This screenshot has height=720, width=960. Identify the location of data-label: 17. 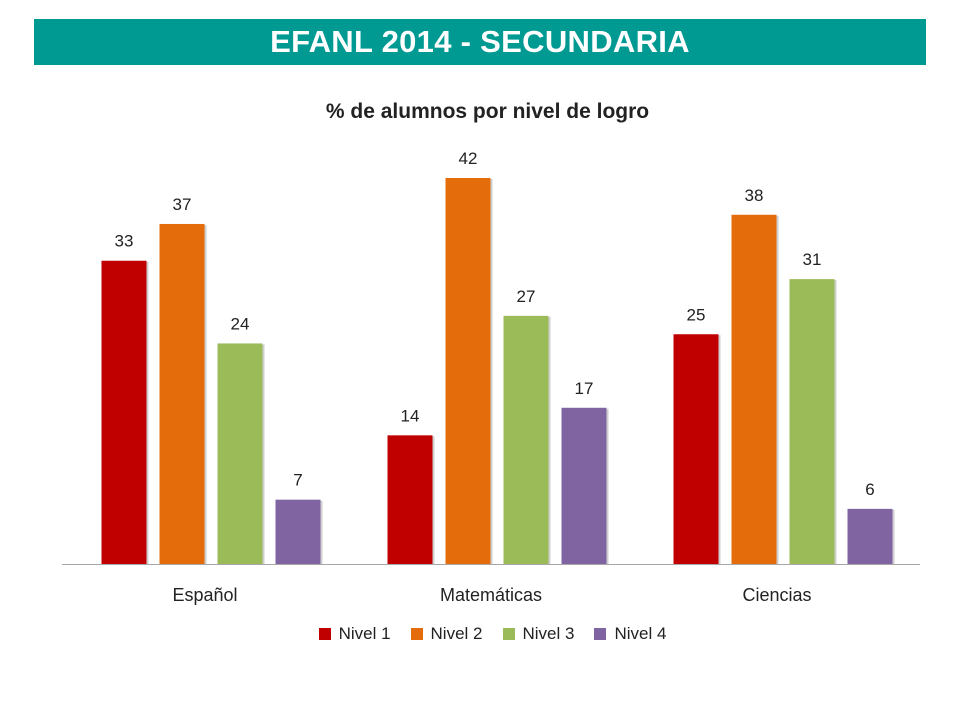
(584, 388).